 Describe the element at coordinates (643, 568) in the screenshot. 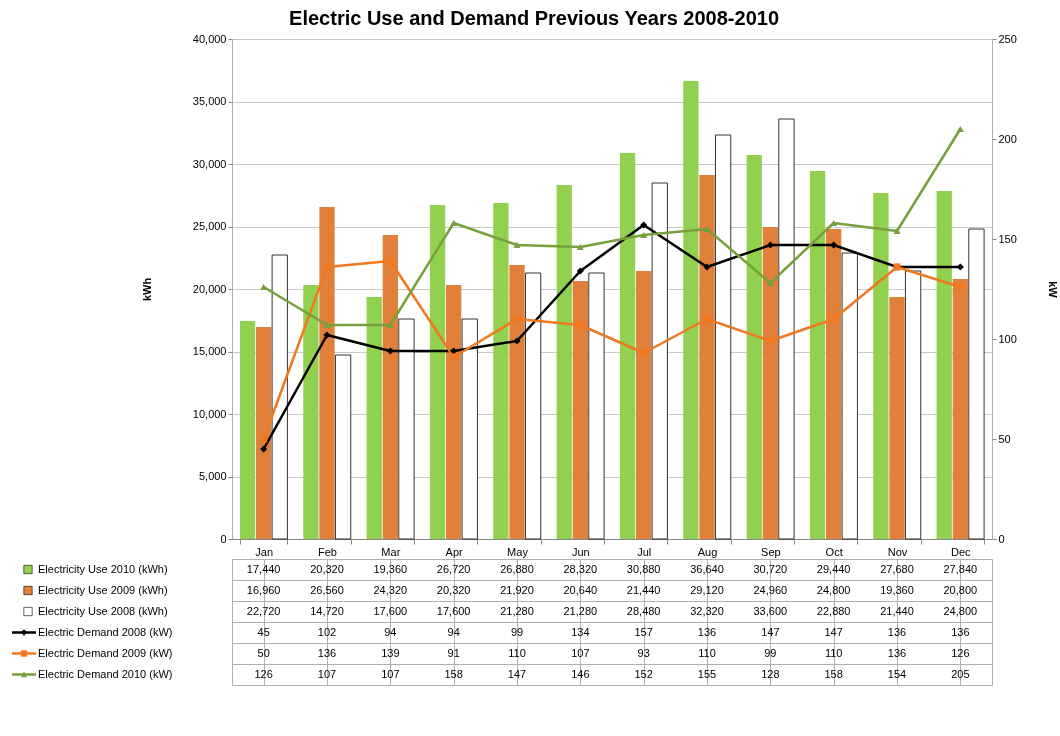

I see `data-label: 30,880` at that location.